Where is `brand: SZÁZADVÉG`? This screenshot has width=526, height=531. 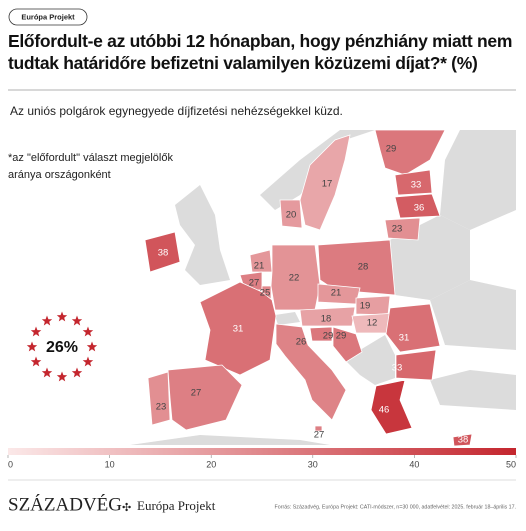 brand: SZÁZADVÉG is located at coordinates (65, 504).